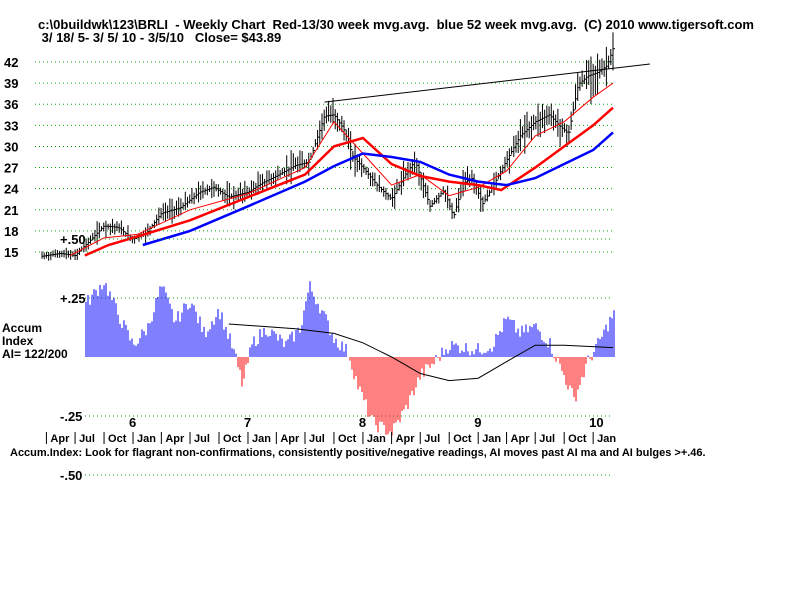  Describe the element at coordinates (378, 189) in the screenshot. I see `ma-52-line` at that location.